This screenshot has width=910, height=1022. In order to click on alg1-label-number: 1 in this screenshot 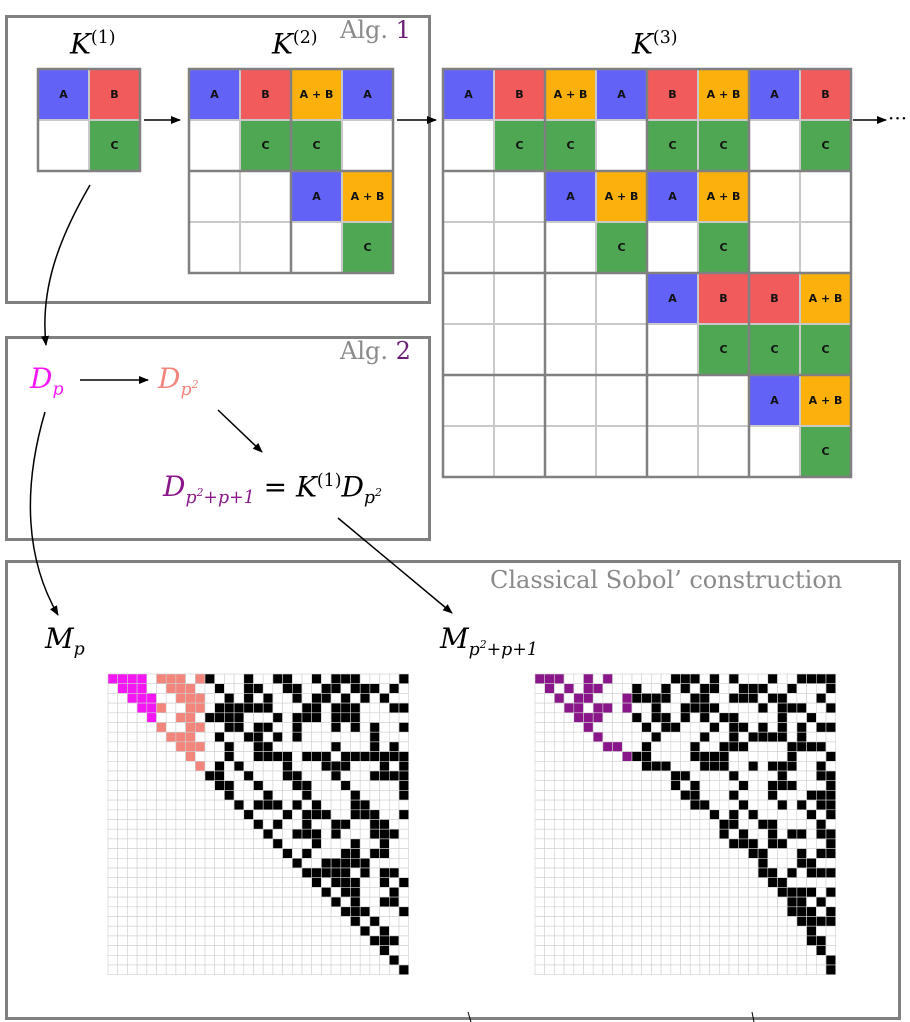, I will do `click(403, 30)`.